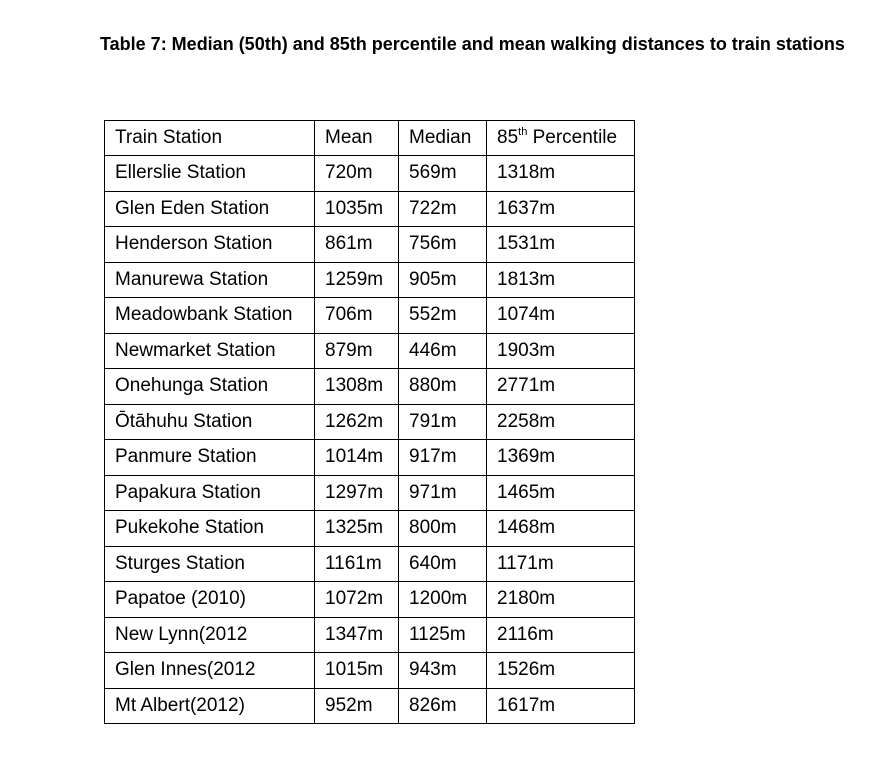 The height and width of the screenshot is (767, 888). I want to click on cell-85th-percentile: 2771m, so click(560, 386).